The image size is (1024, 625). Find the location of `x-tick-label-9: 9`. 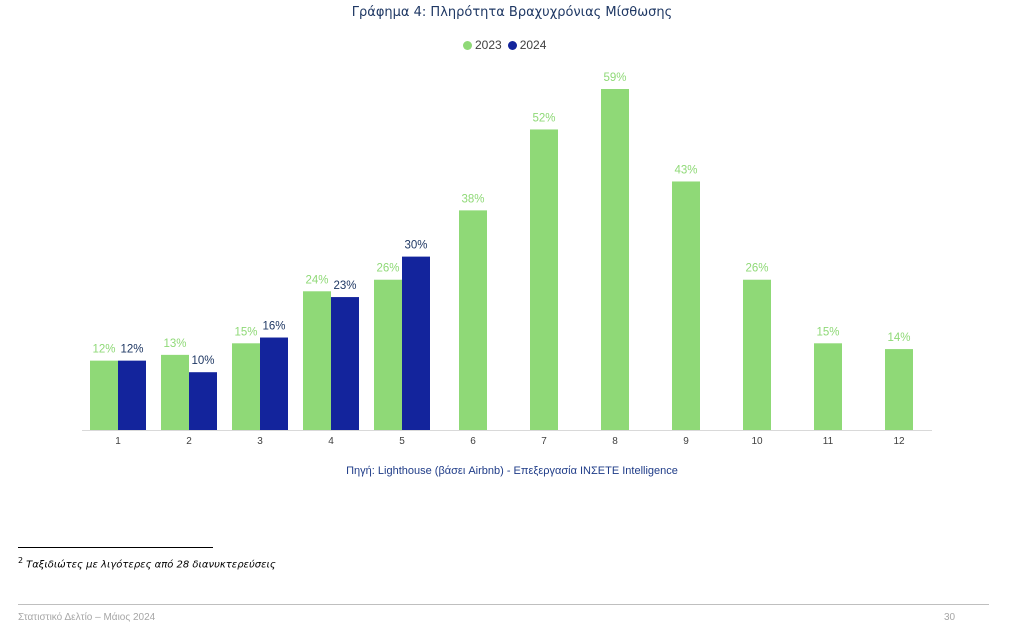

x-tick-label-9: 9 is located at coordinates (686, 441).